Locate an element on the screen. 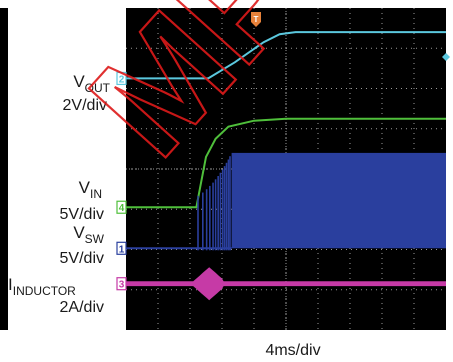  channel-markers: 2 4 1 3 is located at coordinates (121, 181).